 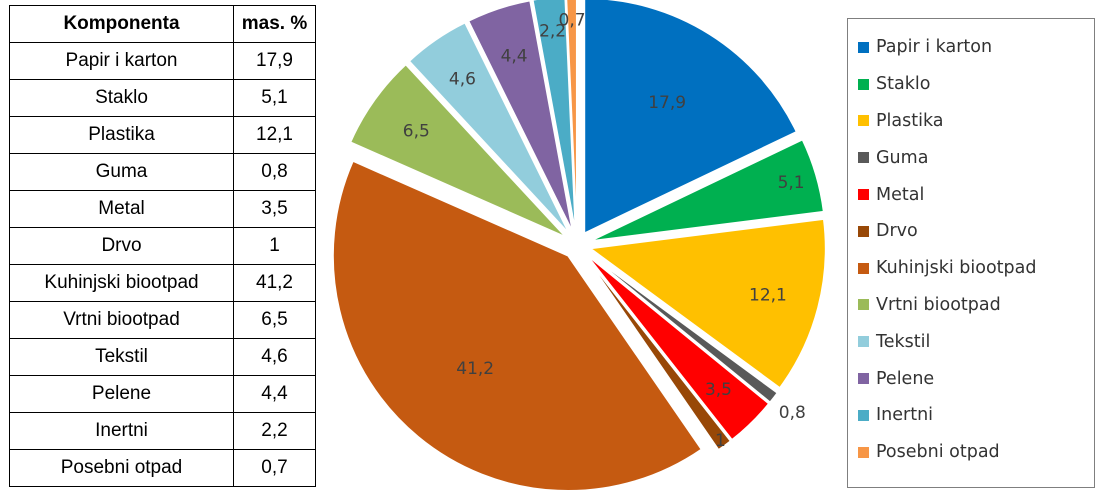 I want to click on table-row: Inertni 2,2, so click(x=162, y=431).